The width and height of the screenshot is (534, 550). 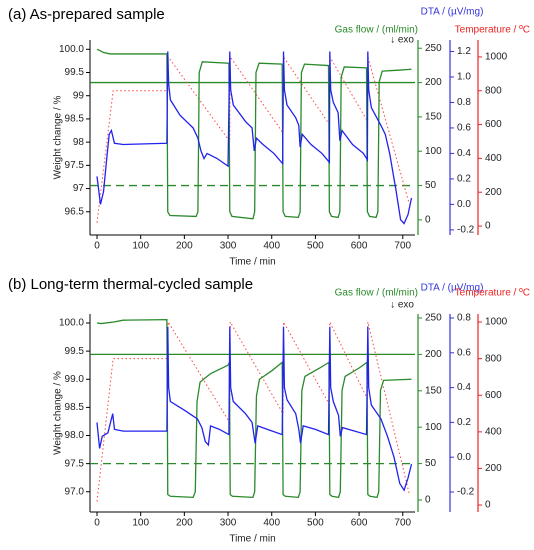 What do you see at coordinates (86, 14) in the screenshot?
I see `panel-title: (a) As-prepared sample` at bounding box center [86, 14].